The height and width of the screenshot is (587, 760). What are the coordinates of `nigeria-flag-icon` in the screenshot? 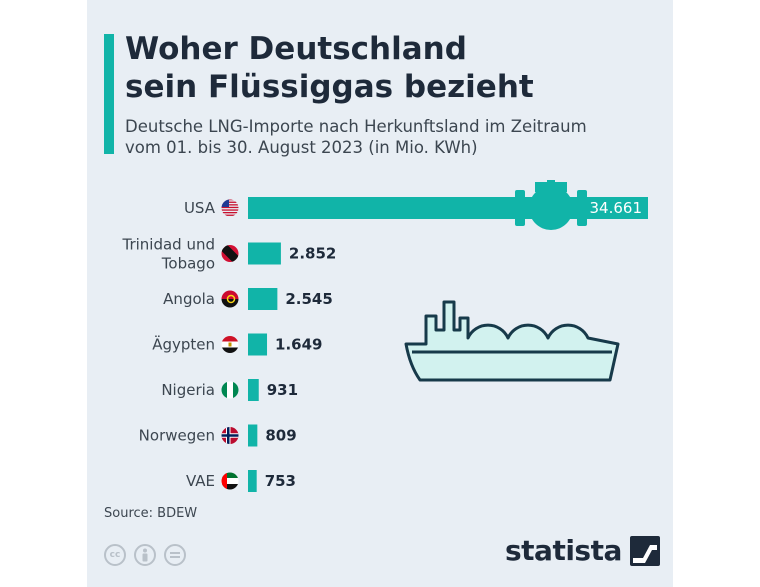 It's located at (230, 390).